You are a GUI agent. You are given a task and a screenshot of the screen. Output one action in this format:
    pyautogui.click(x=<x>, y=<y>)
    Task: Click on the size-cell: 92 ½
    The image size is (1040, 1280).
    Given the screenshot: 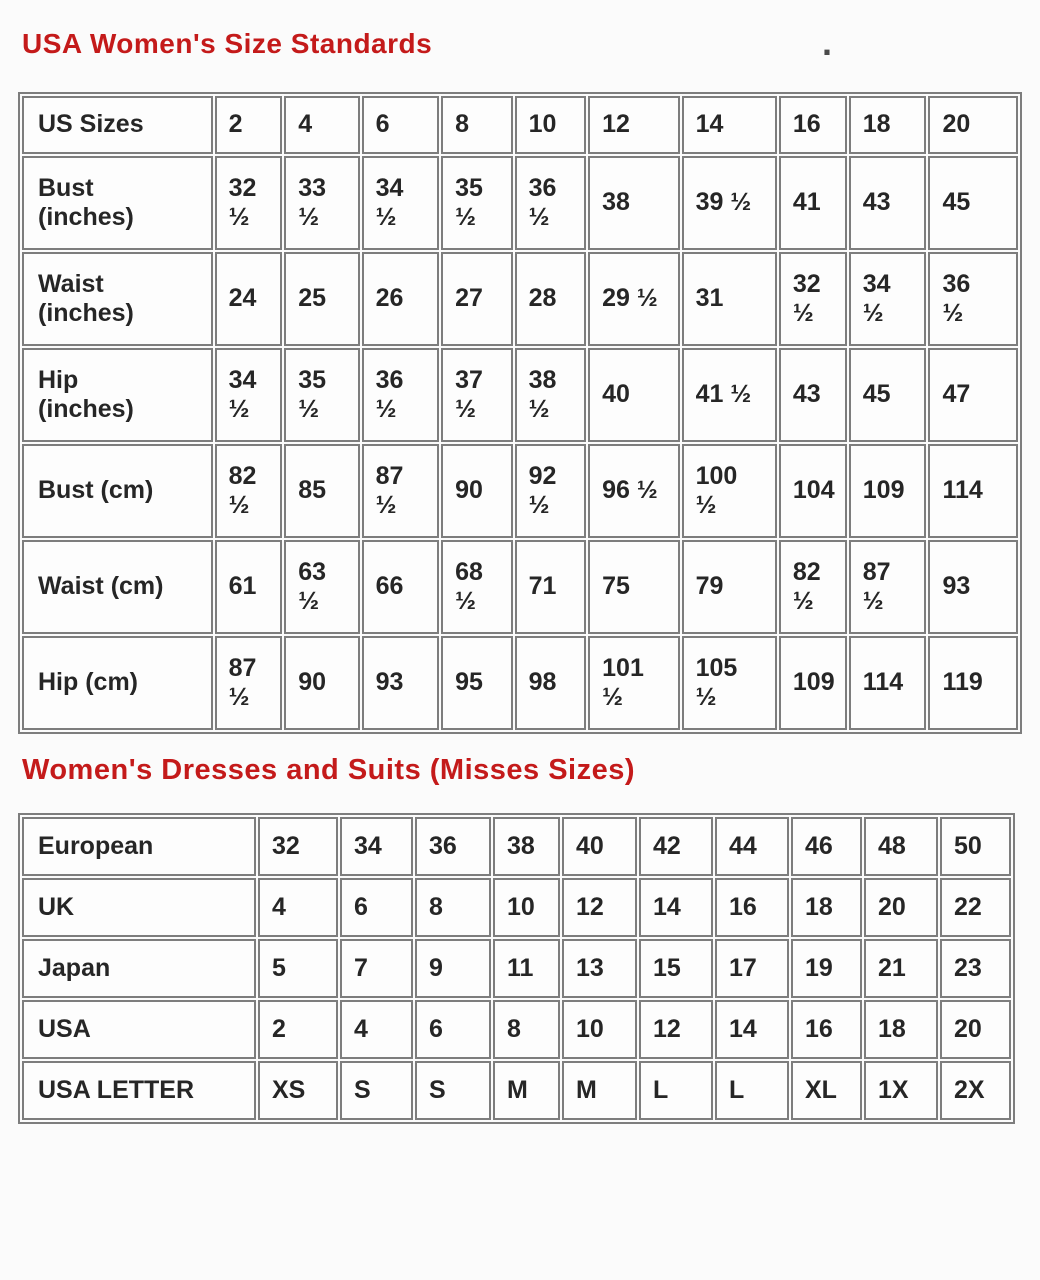 What is the action you would take?
    pyautogui.click(x=550, y=491)
    